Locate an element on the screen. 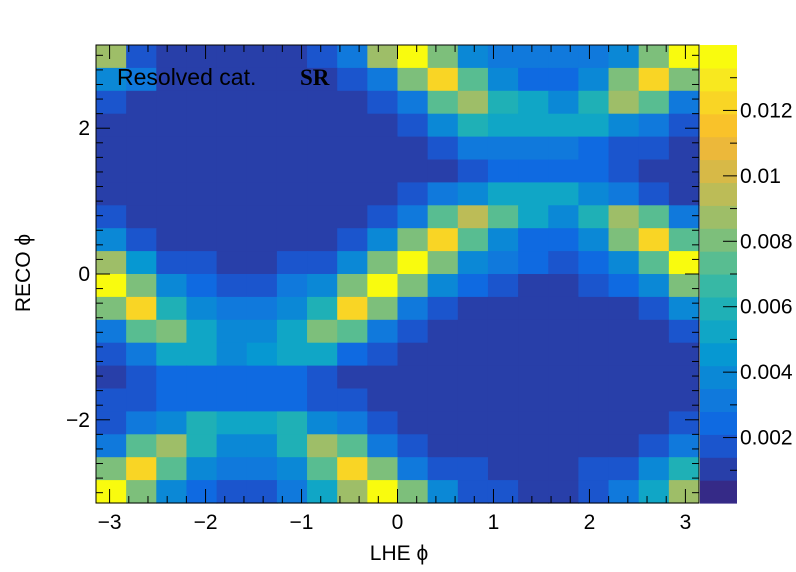 Image resolution: width=796 pixels, height=572 pixels. z-tick-label: 0.006 is located at coordinates (766, 307).